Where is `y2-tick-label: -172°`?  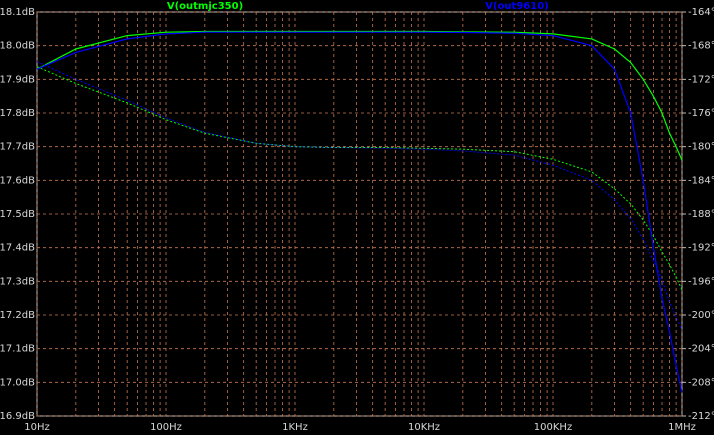 y2-tick-label: -172° is located at coordinates (701, 79).